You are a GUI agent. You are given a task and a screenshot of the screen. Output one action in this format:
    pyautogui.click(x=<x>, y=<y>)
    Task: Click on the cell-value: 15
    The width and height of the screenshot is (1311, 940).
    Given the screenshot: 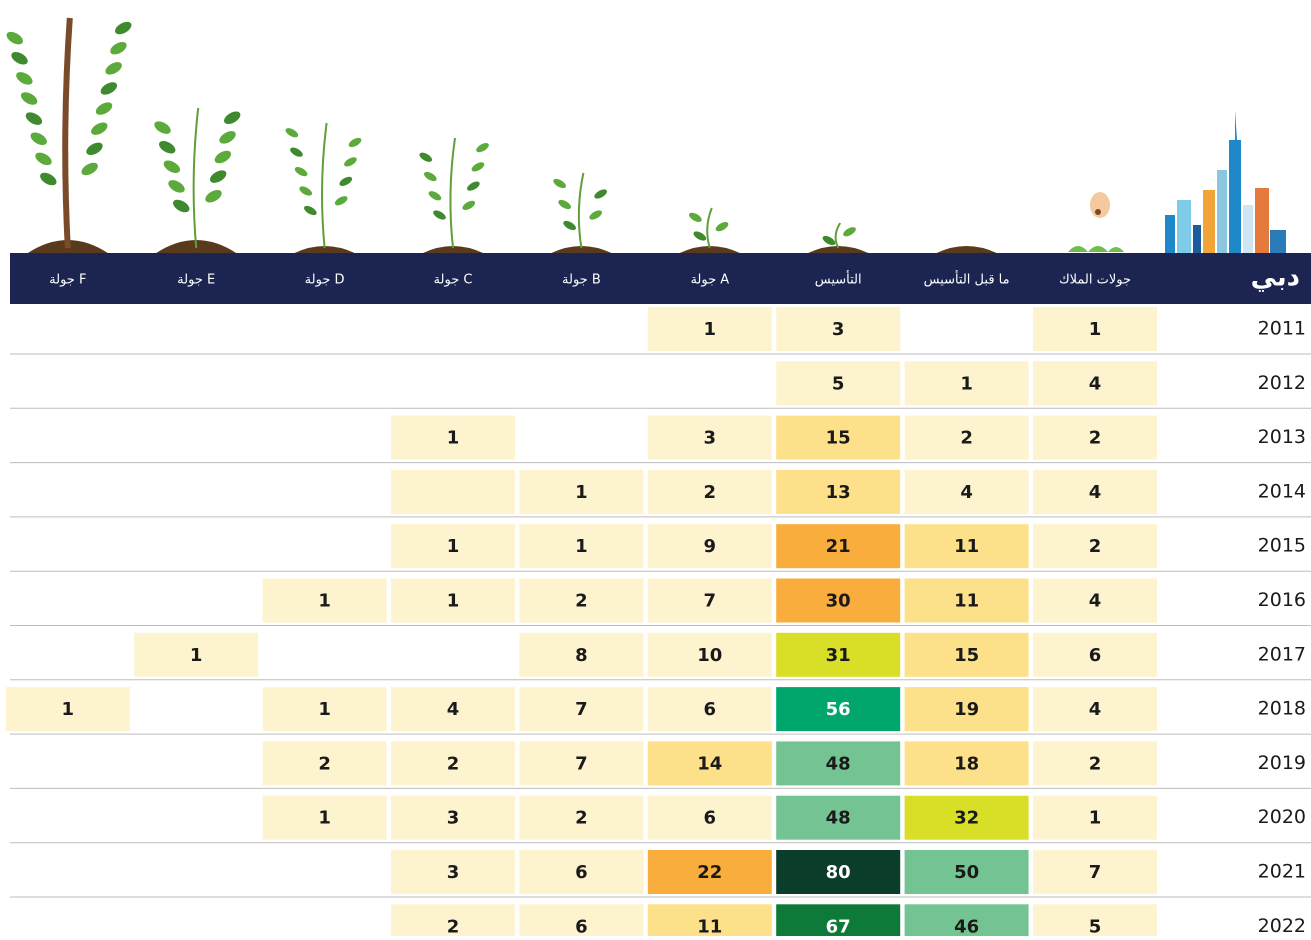 What is the action you would take?
    pyautogui.click(x=966, y=655)
    